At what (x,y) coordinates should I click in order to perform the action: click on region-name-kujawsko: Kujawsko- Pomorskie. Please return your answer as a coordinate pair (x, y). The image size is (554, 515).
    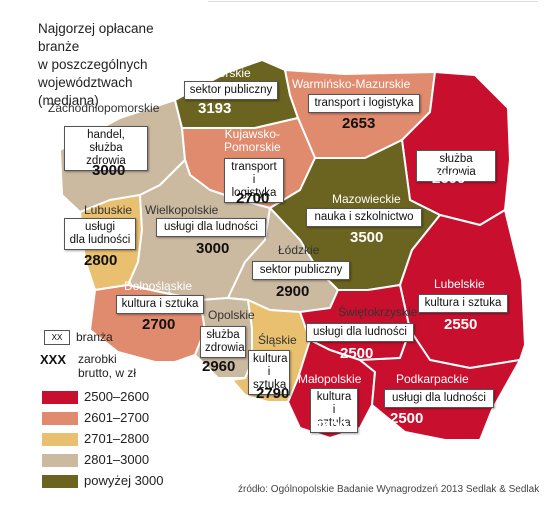
    Looking at the image, I should click on (252, 140).